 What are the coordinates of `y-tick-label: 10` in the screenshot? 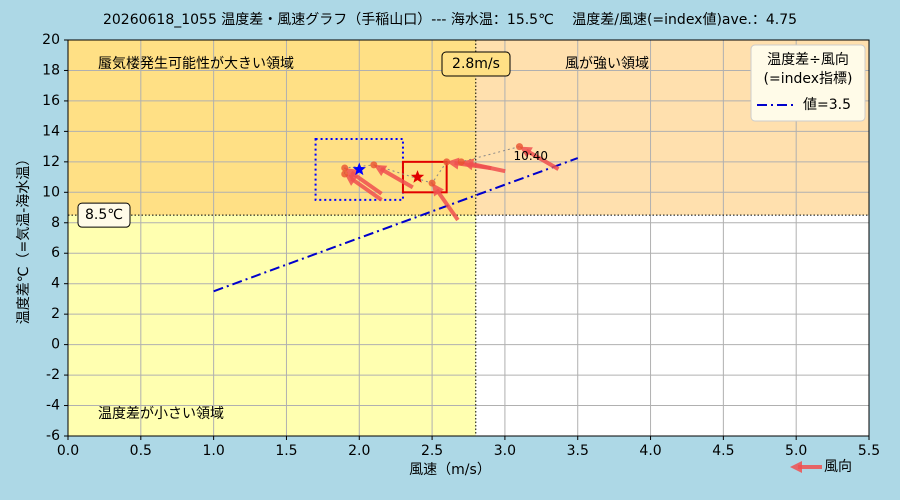 It's located at (51, 192).